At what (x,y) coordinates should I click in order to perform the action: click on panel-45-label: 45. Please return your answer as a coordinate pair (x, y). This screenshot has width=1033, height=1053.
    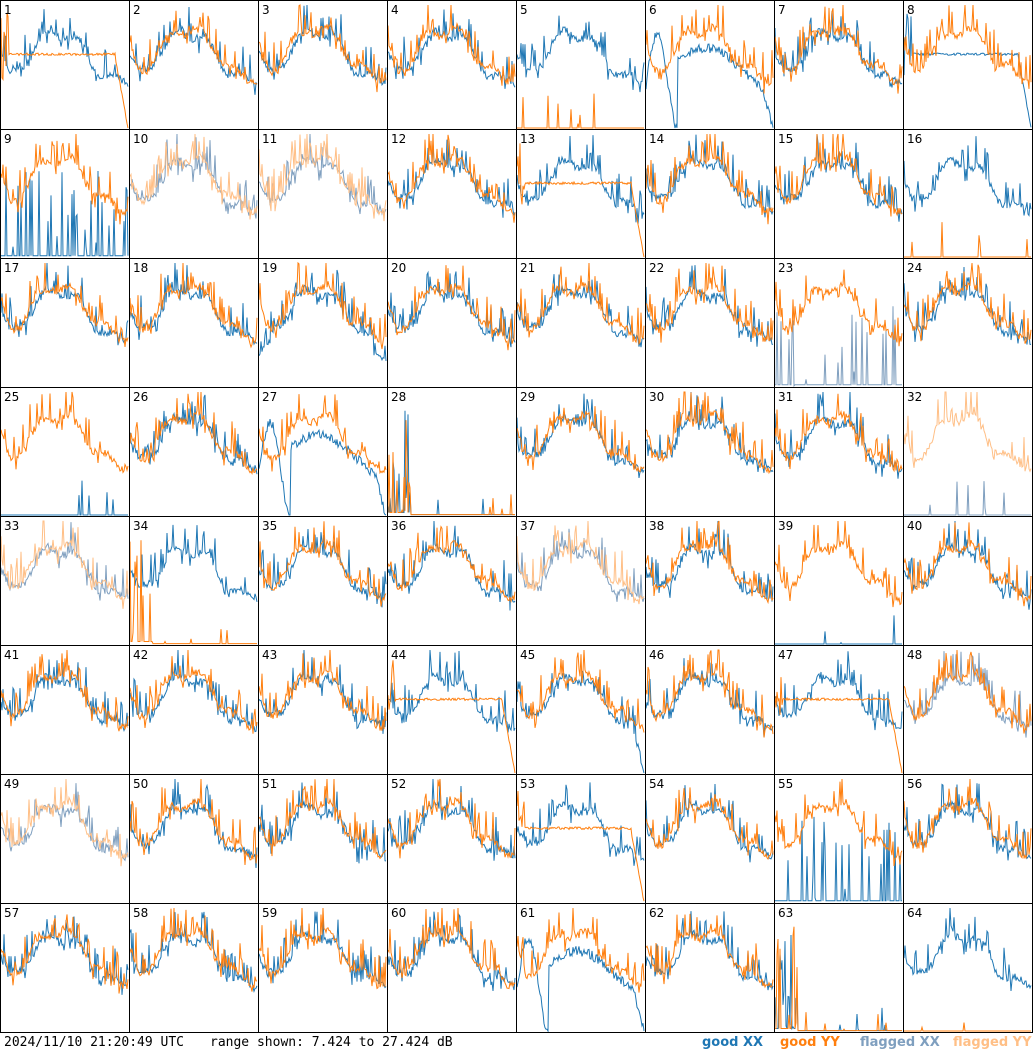
    Looking at the image, I should click on (527, 655).